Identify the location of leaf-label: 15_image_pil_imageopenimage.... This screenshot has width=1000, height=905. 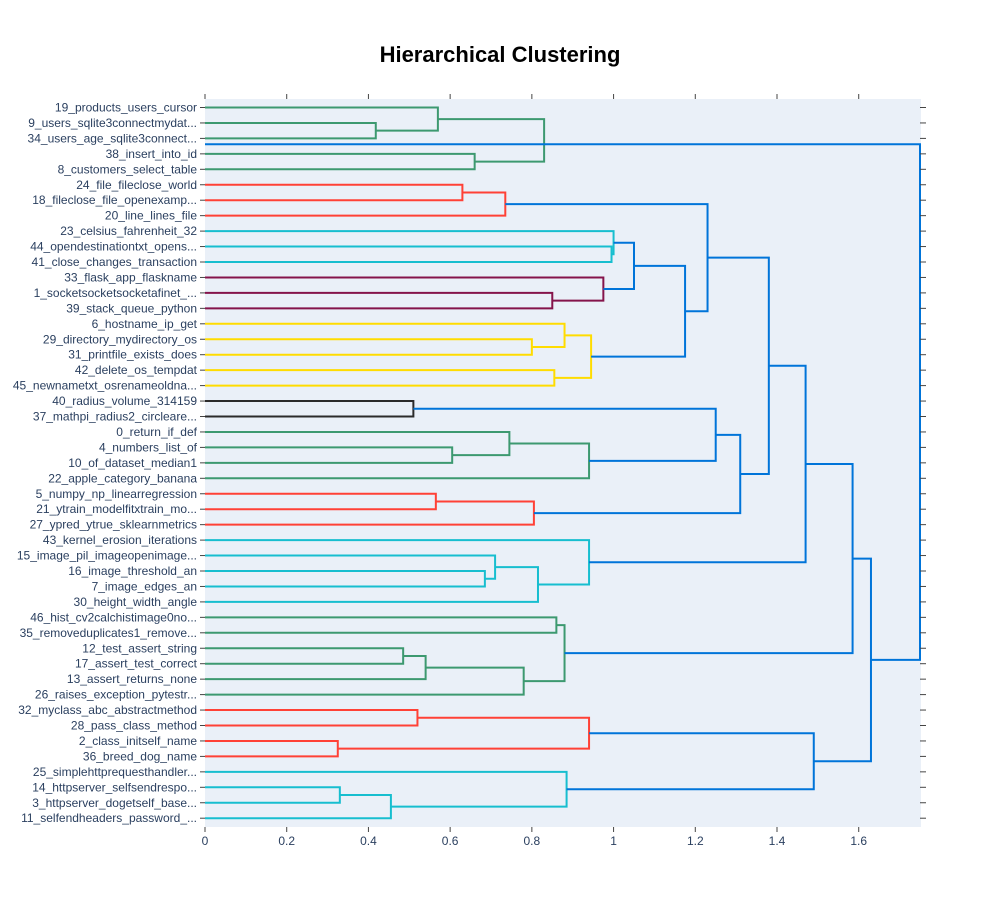
(107, 556).